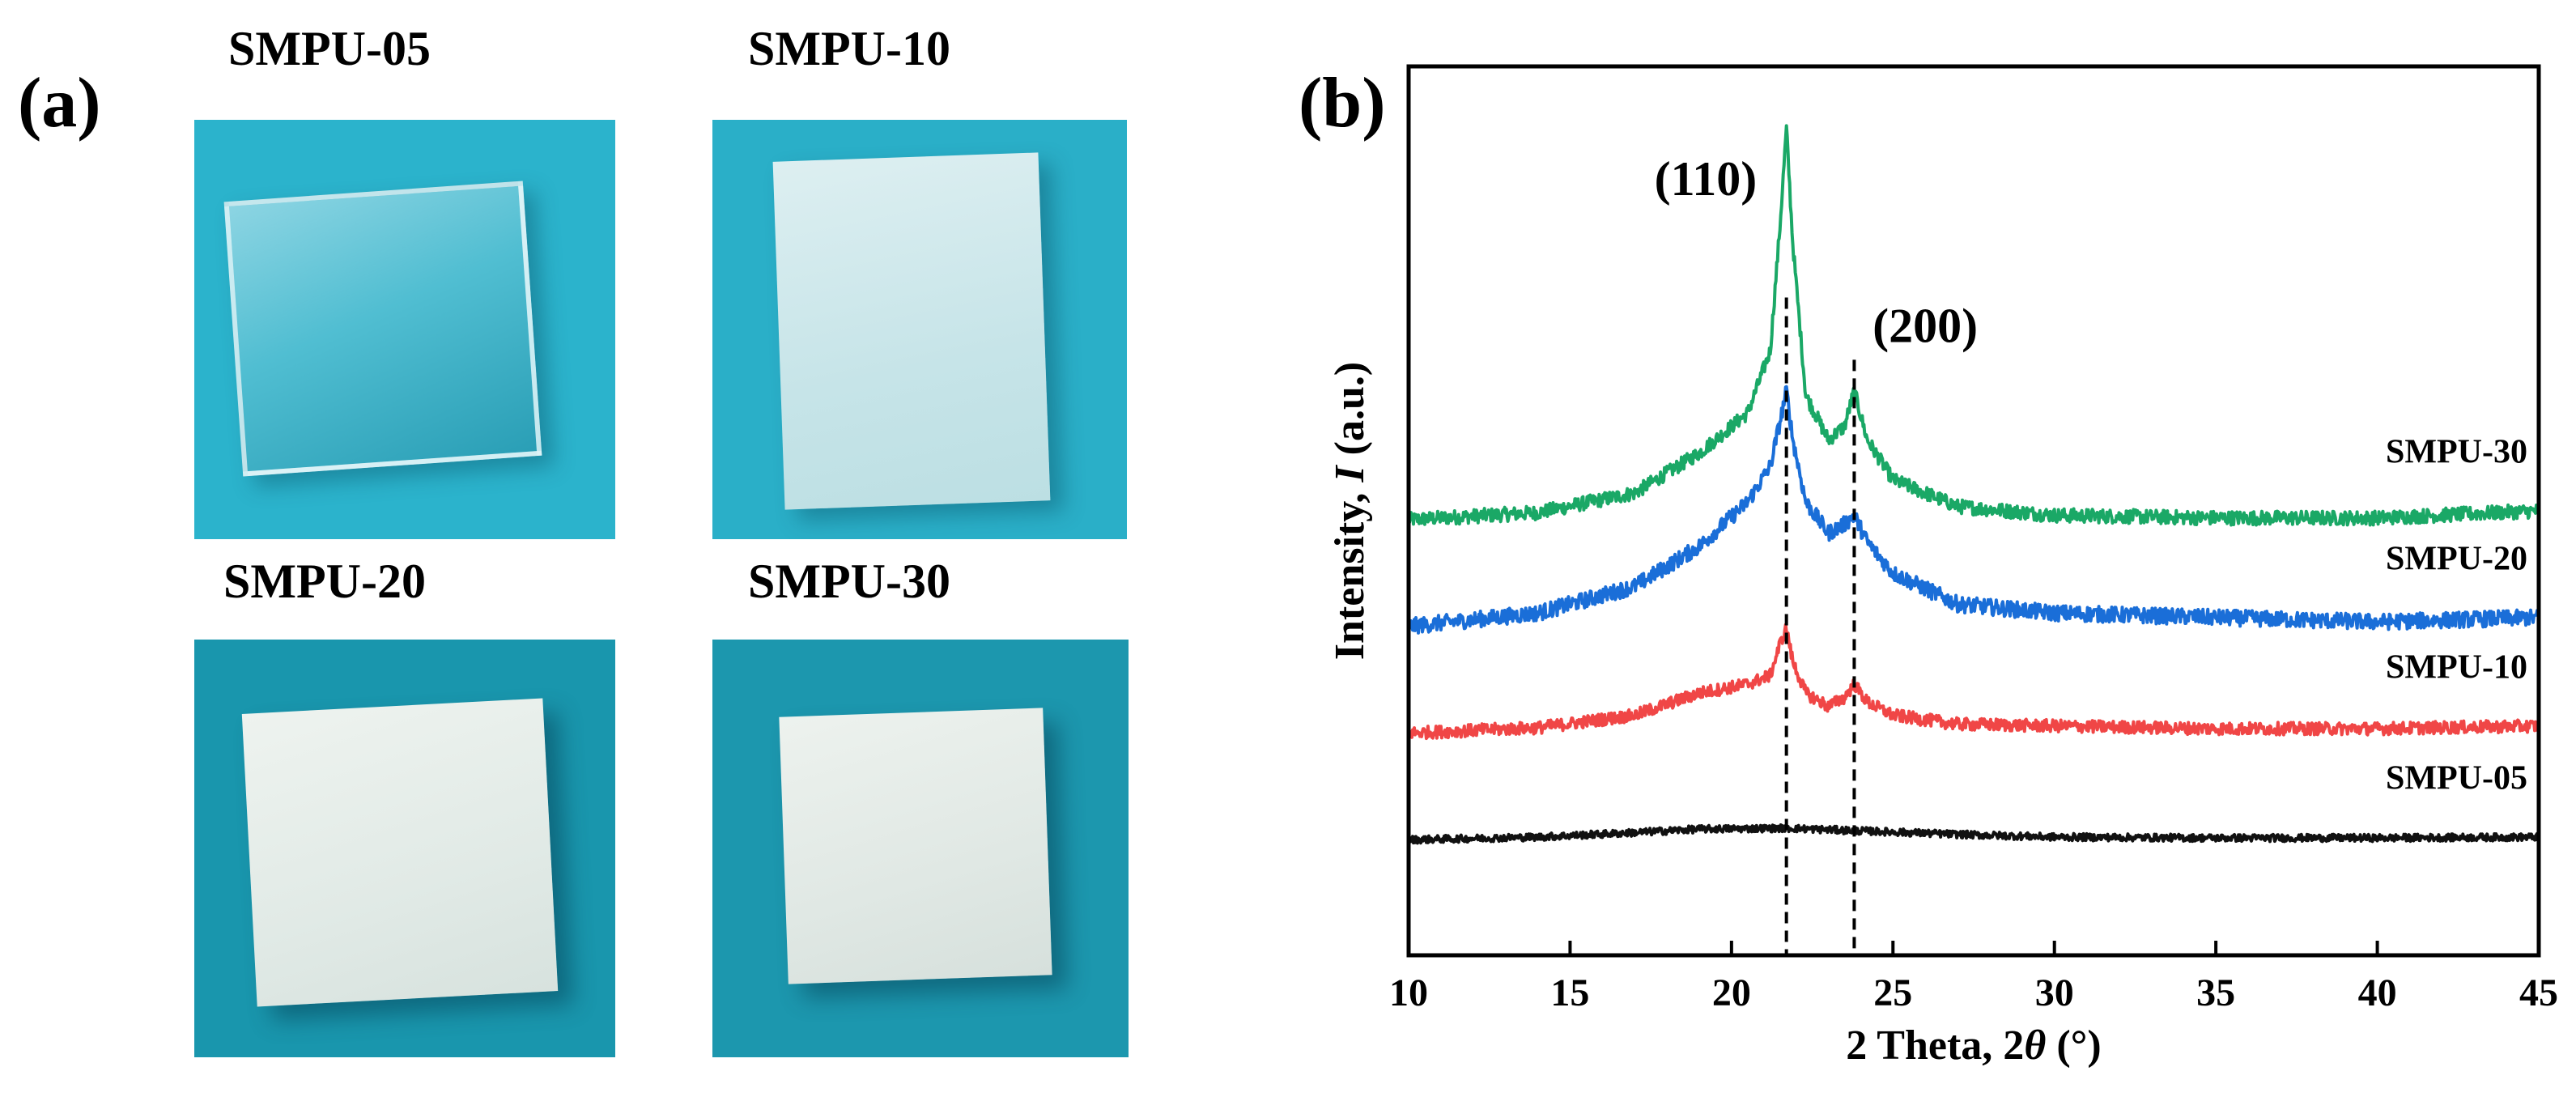 This screenshot has width=2576, height=1101. I want to click on series-label-smpu-10: SMPU-10, so click(2456, 667).